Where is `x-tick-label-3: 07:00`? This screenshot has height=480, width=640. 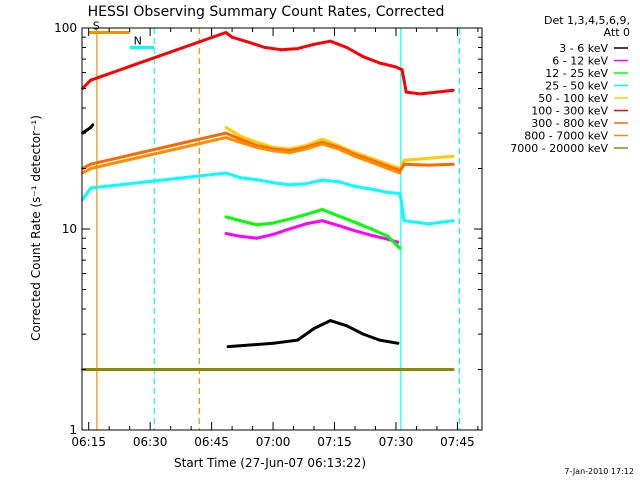
x-tick-label-3: 07:00 is located at coordinates (273, 442).